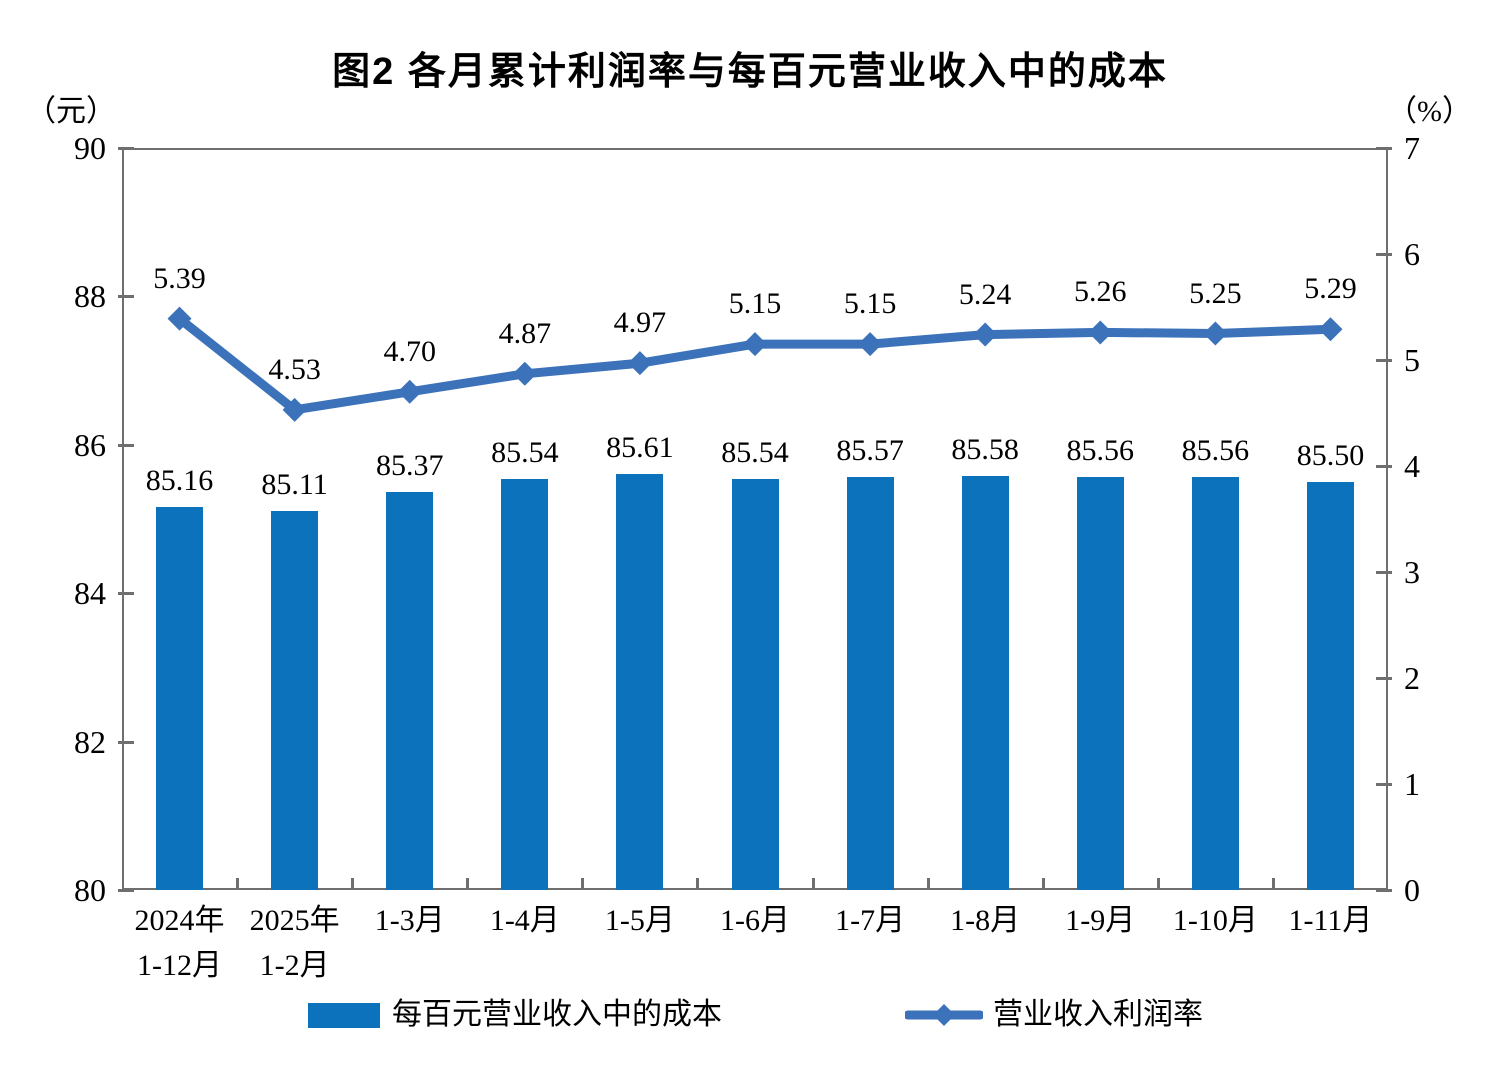  What do you see at coordinates (1412, 254) in the screenshot?
I see `y-axis-tick-label-right: 6` at bounding box center [1412, 254].